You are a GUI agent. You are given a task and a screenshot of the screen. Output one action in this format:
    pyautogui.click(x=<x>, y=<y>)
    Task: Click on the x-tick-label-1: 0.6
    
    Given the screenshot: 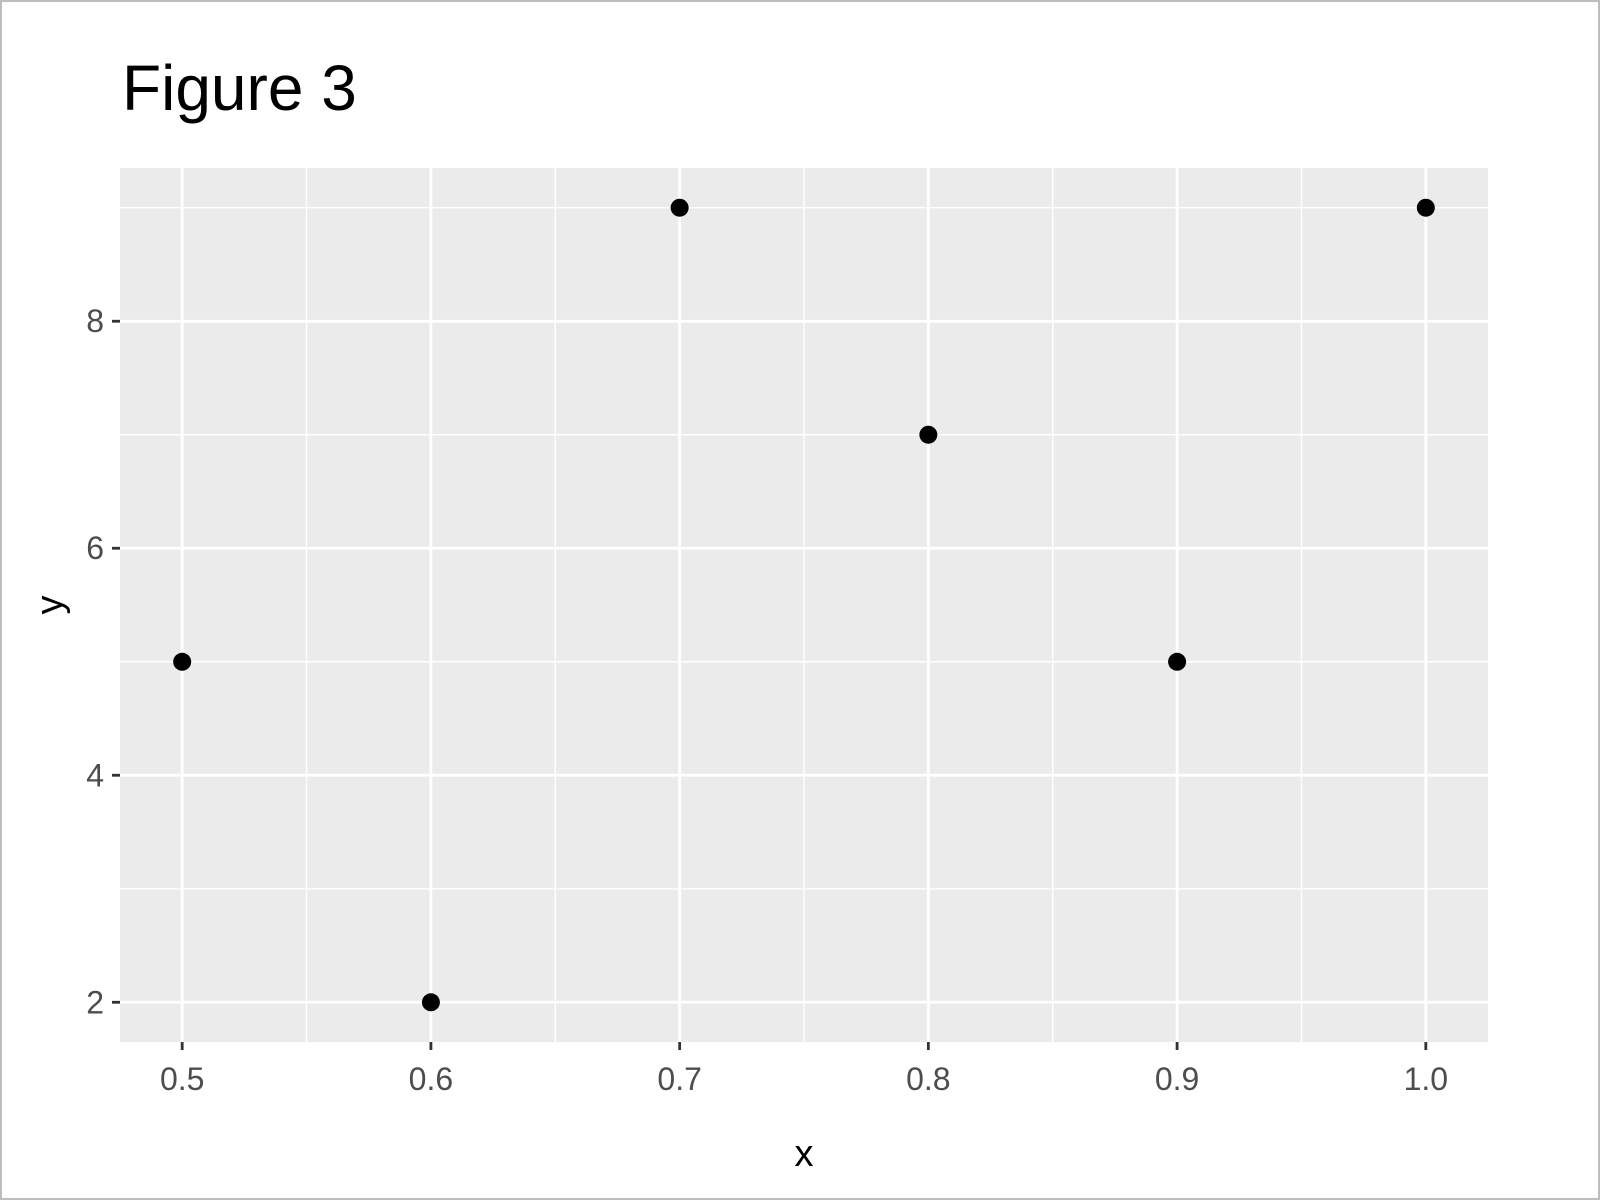 What is the action you would take?
    pyautogui.click(x=431, y=1079)
    